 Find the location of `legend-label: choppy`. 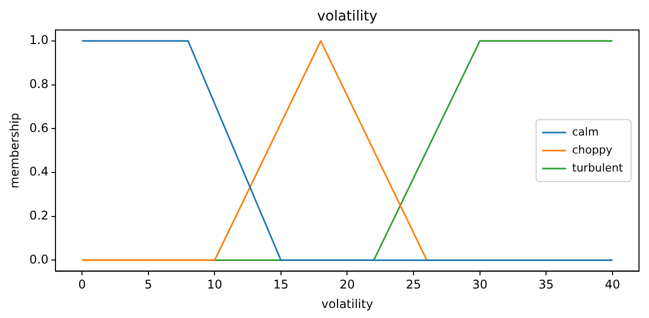

legend-label: choppy is located at coordinates (592, 149).